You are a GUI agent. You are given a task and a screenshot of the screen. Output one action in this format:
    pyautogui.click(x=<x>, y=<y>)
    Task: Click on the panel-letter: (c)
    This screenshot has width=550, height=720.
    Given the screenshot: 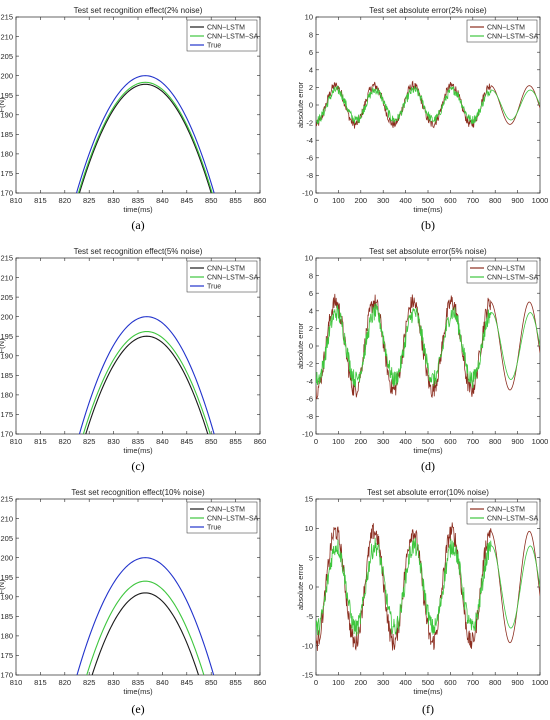 What is the action you would take?
    pyautogui.click(x=137, y=466)
    